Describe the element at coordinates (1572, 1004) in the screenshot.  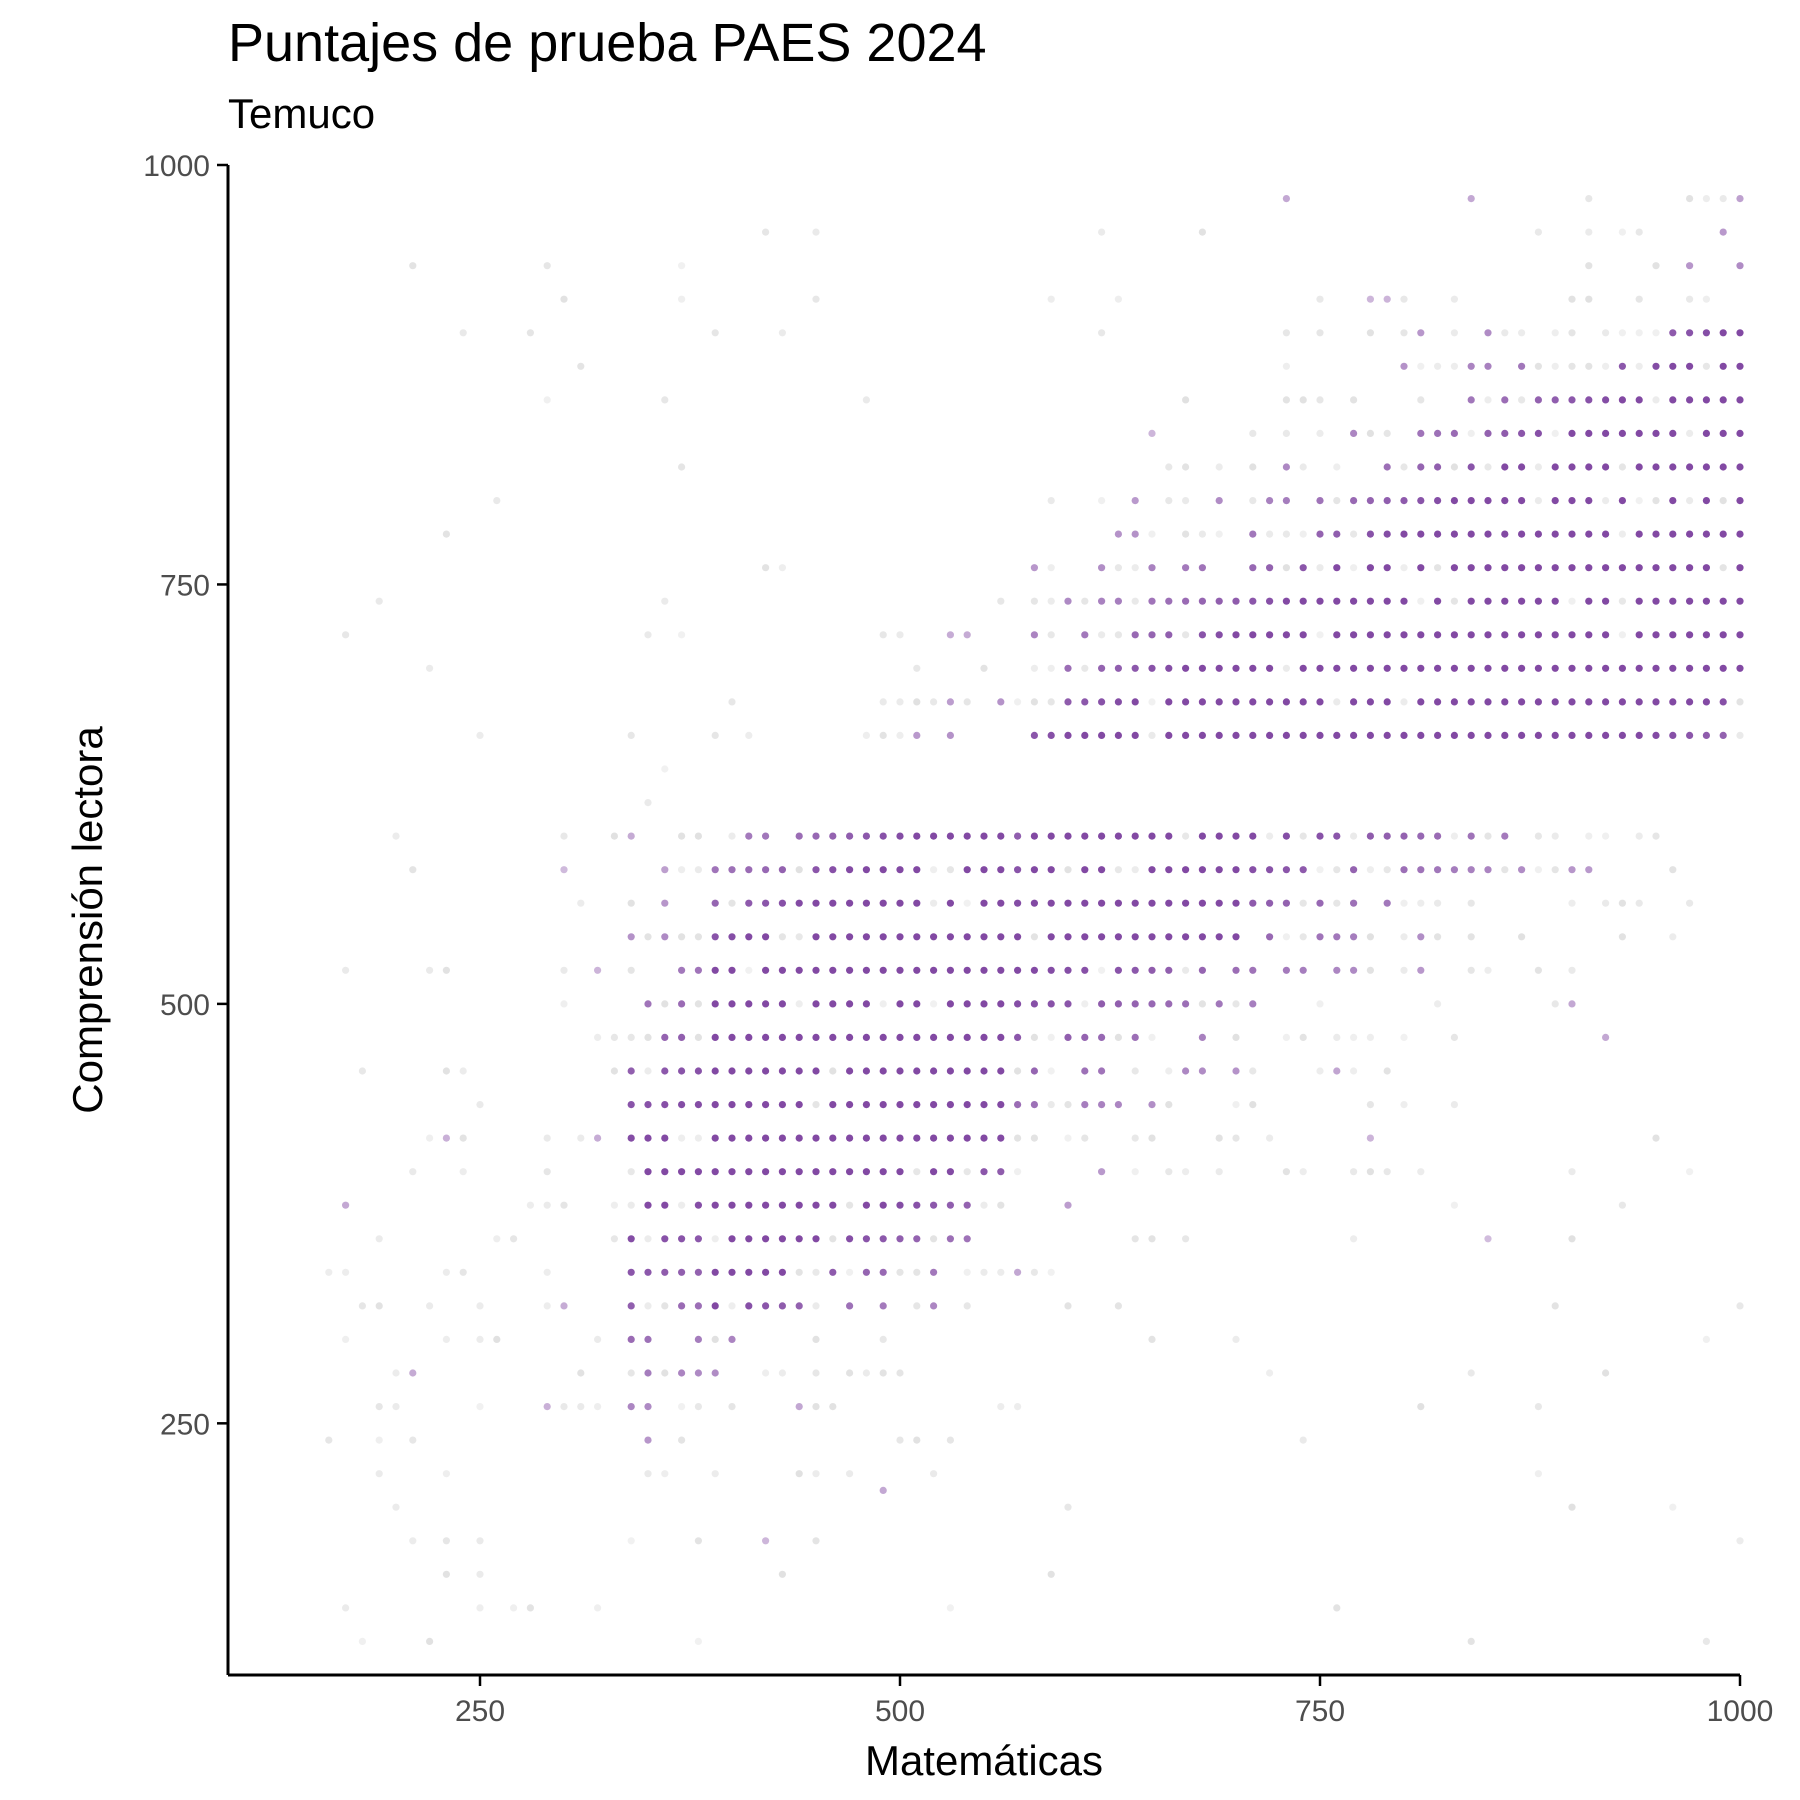
I see `outlier-point` at that location.